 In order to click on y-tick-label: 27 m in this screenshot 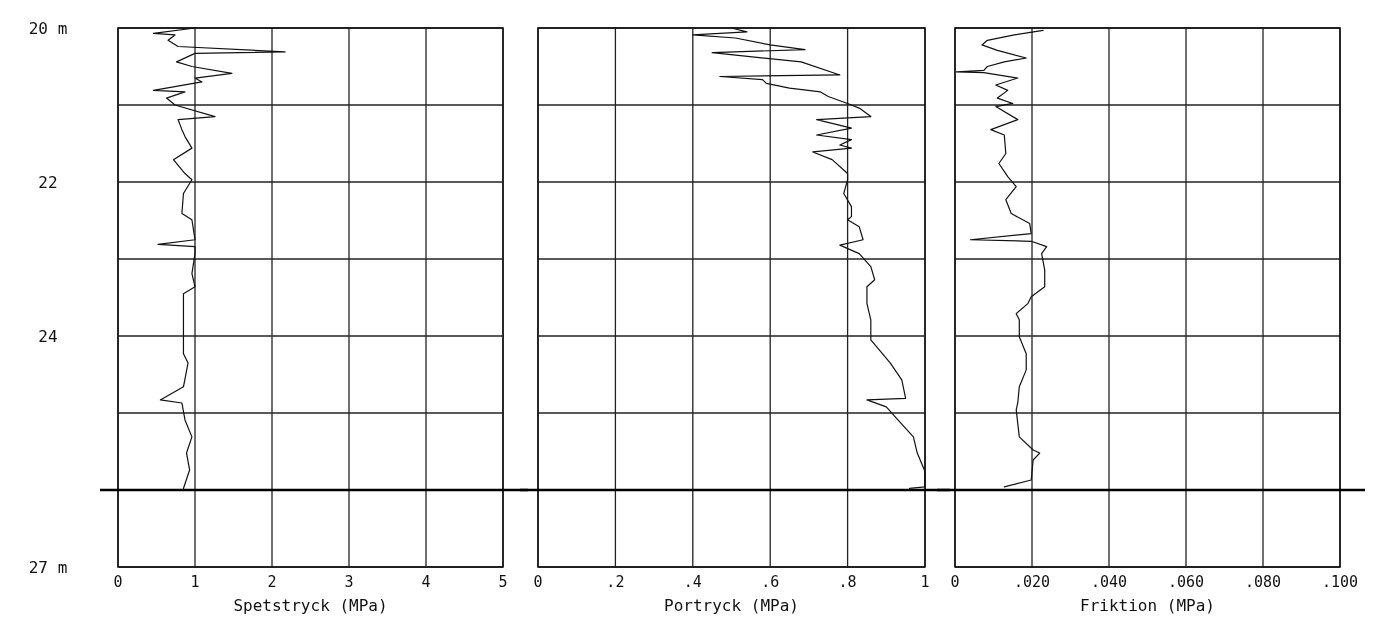, I will do `click(48, 567)`.